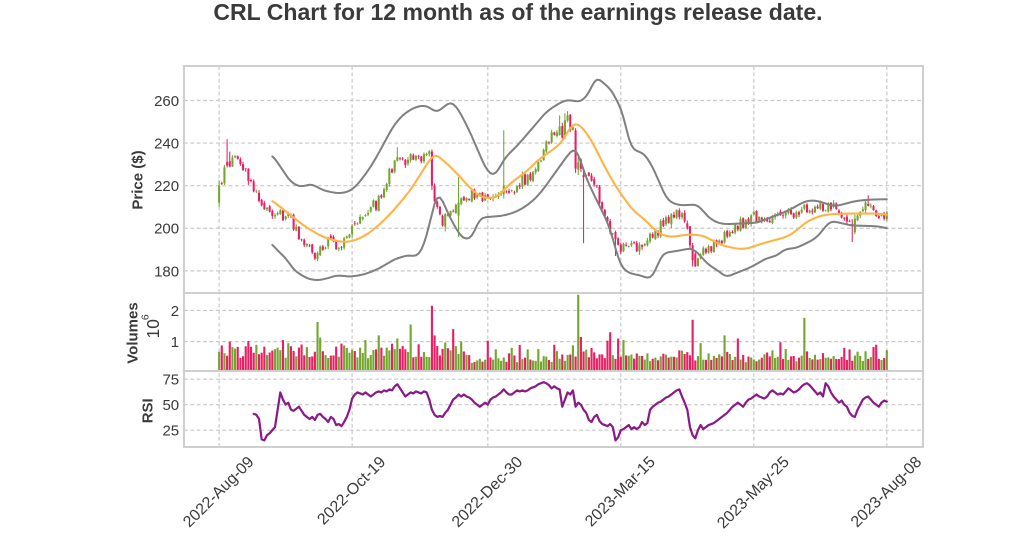 The width and height of the screenshot is (1024, 546). I want to click on svg-text: 10, so click(153, 328).